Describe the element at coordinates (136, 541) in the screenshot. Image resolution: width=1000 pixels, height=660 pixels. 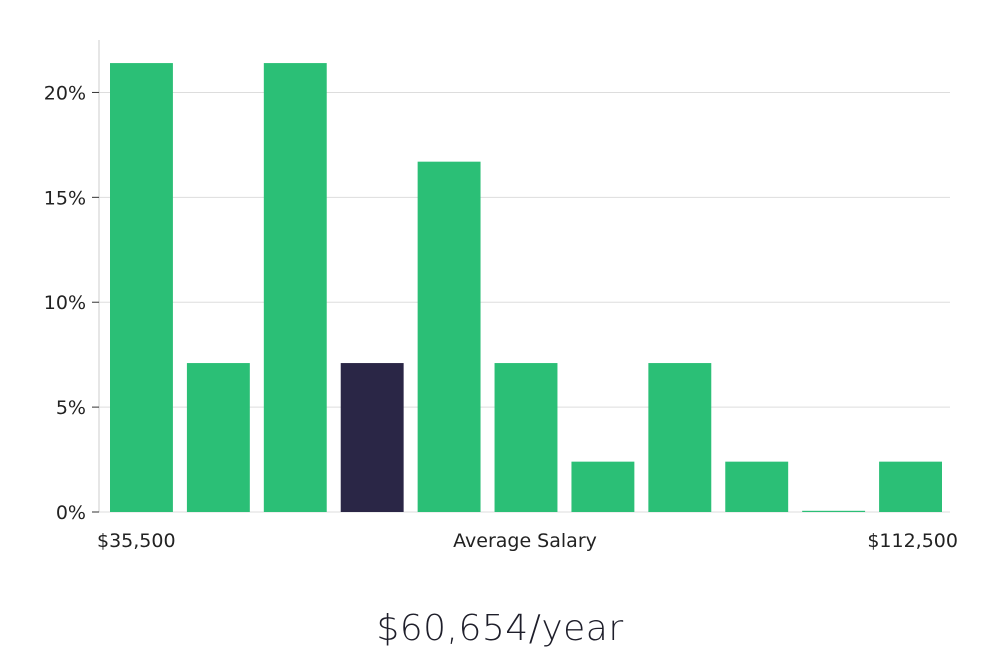
I see `x-axis-min-label: $35,500` at that location.